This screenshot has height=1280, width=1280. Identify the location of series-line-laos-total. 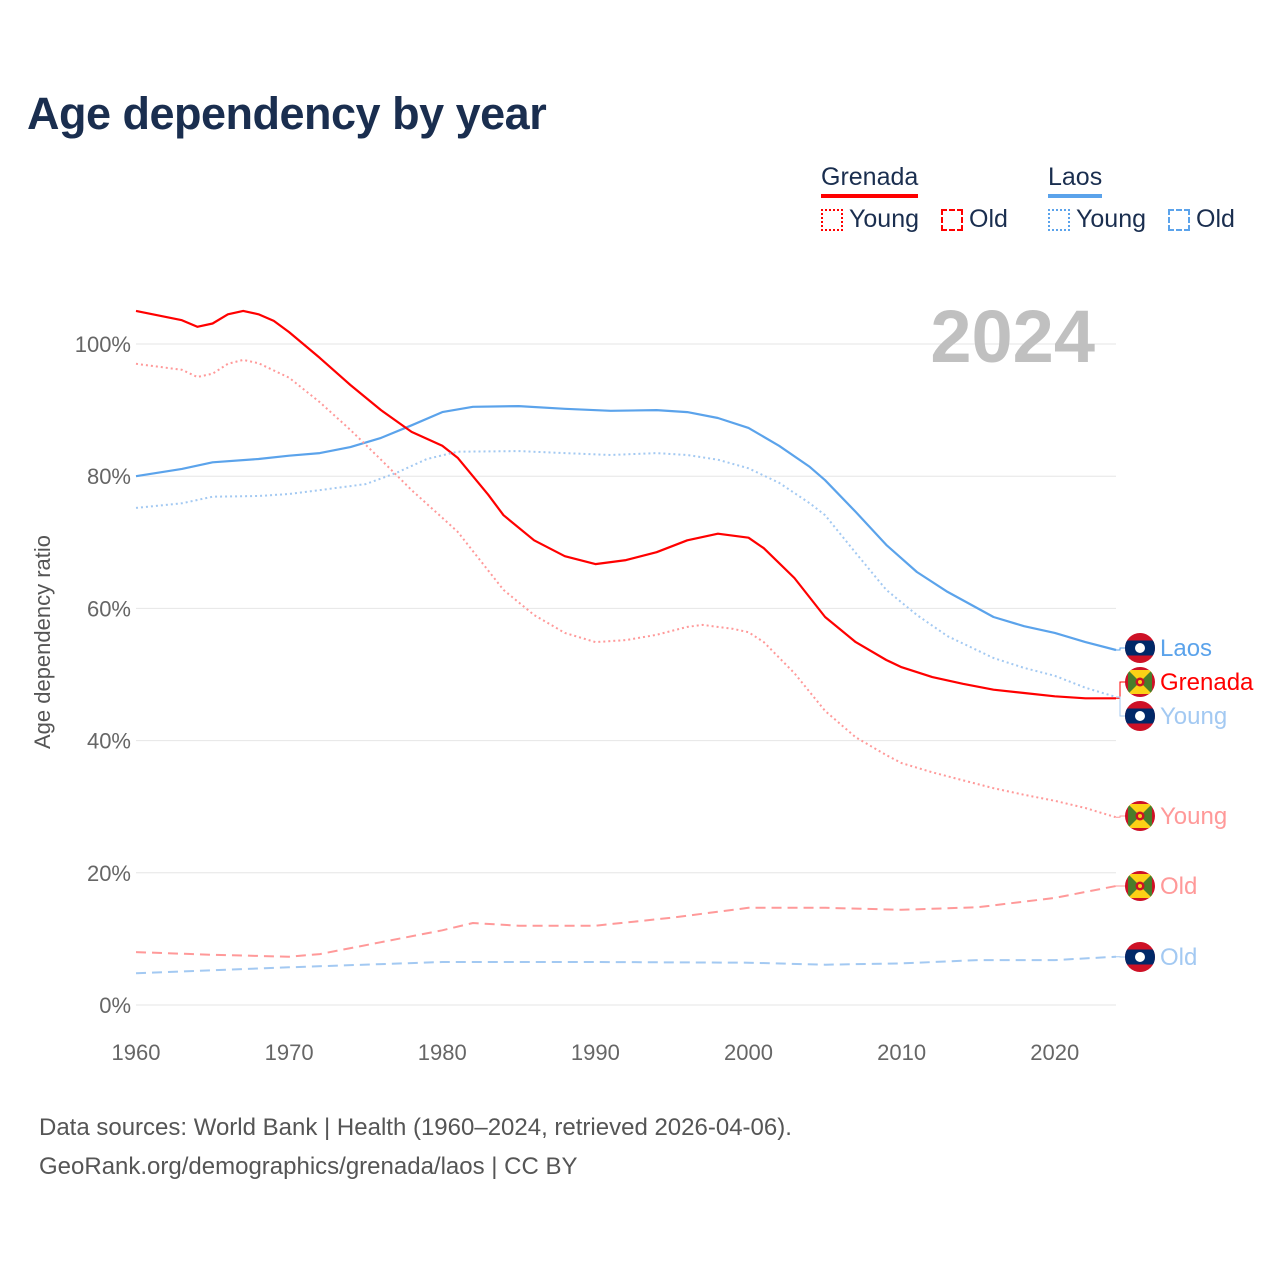
(626, 528).